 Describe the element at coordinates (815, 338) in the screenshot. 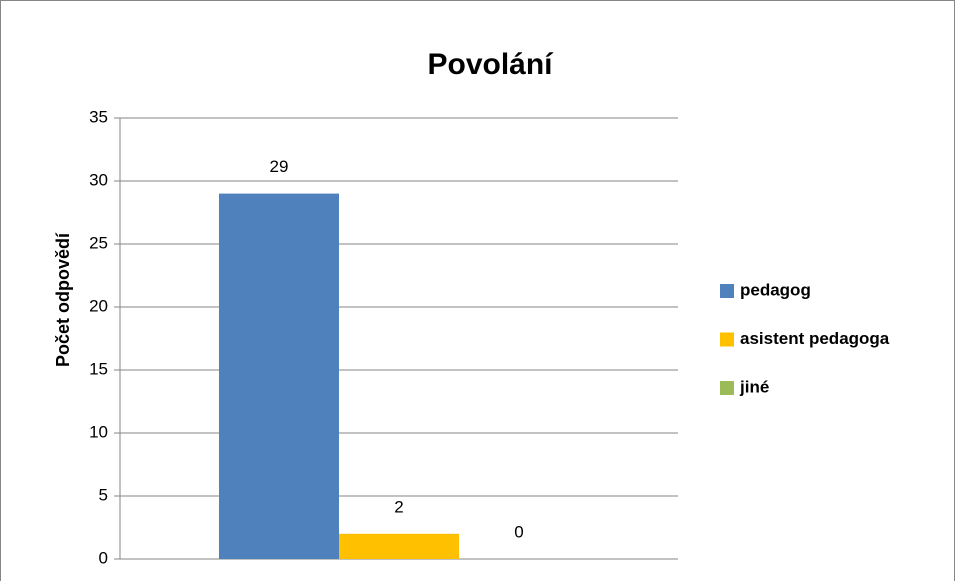

I see `legend-label: asistent pedagoga` at that location.